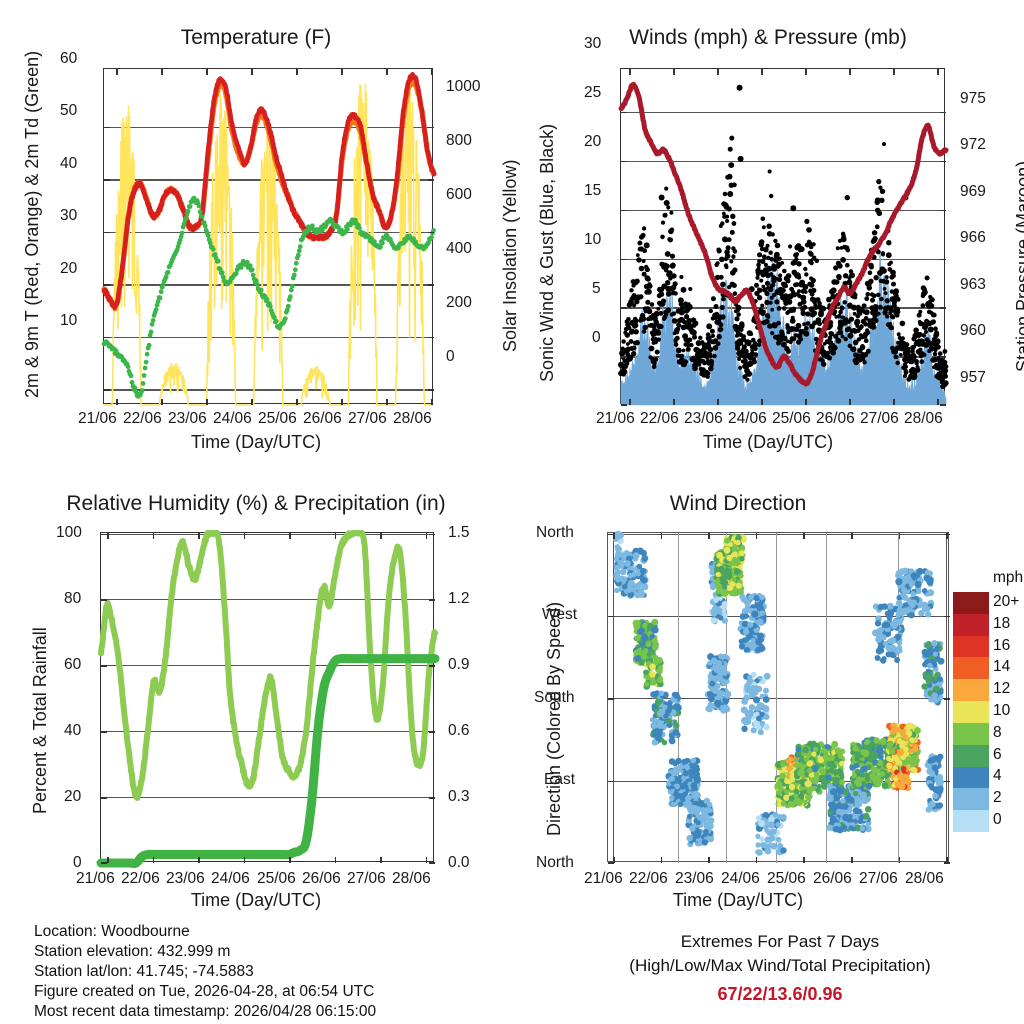 Image resolution: width=1024 pixels, height=1024 pixels. Describe the element at coordinates (463, 86) in the screenshot. I see `ytick-label: 1000` at that location.